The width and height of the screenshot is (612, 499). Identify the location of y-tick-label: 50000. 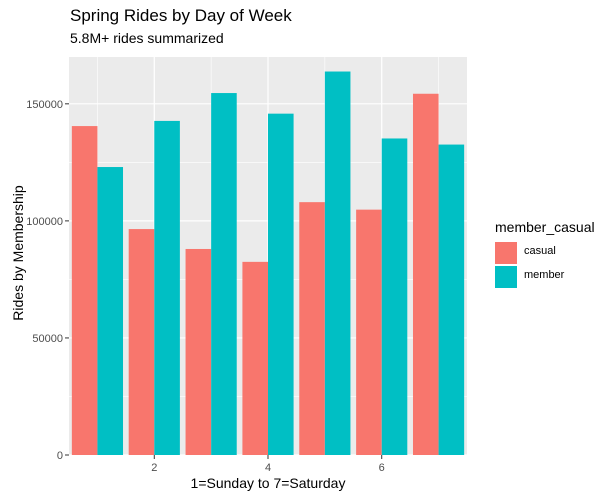
(47, 339).